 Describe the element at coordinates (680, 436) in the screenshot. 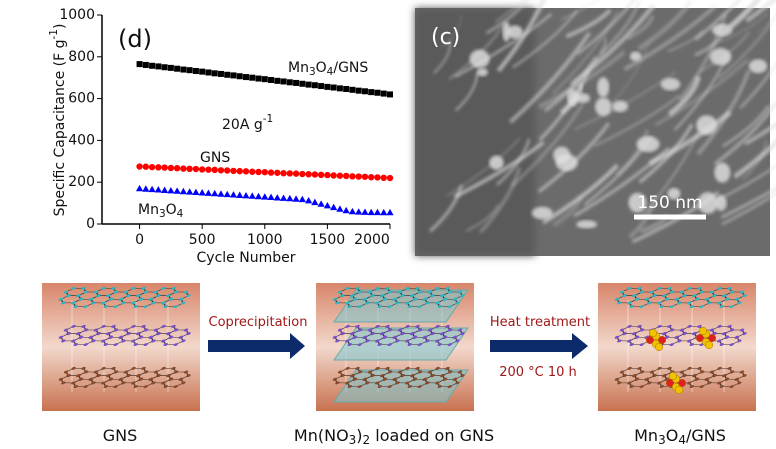

I see `panel-caption: Mn3O4/GNS` at that location.